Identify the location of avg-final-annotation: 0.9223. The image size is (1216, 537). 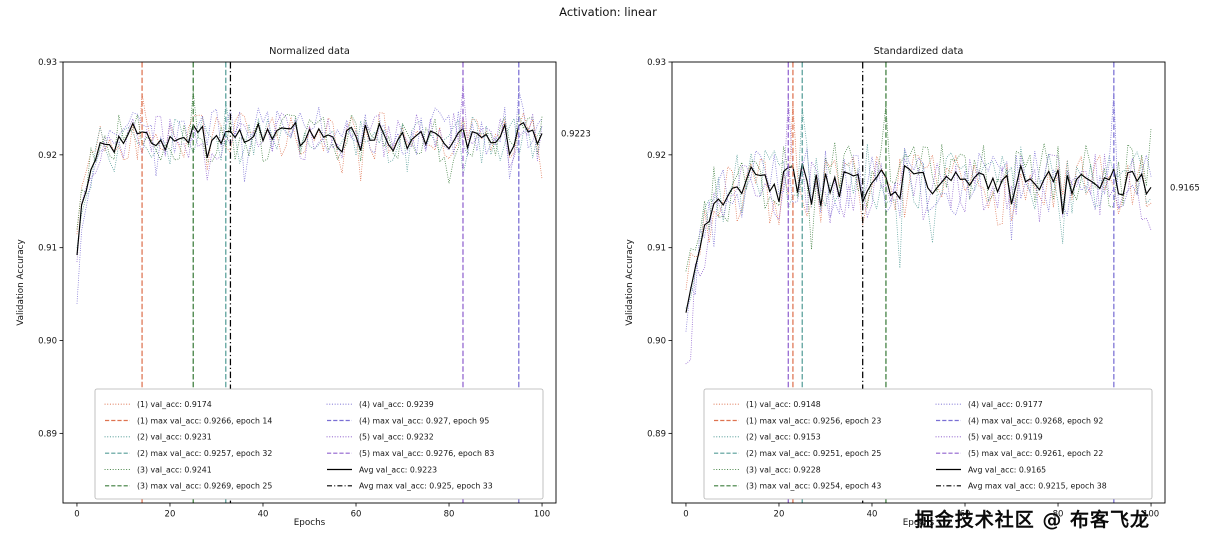
(576, 134).